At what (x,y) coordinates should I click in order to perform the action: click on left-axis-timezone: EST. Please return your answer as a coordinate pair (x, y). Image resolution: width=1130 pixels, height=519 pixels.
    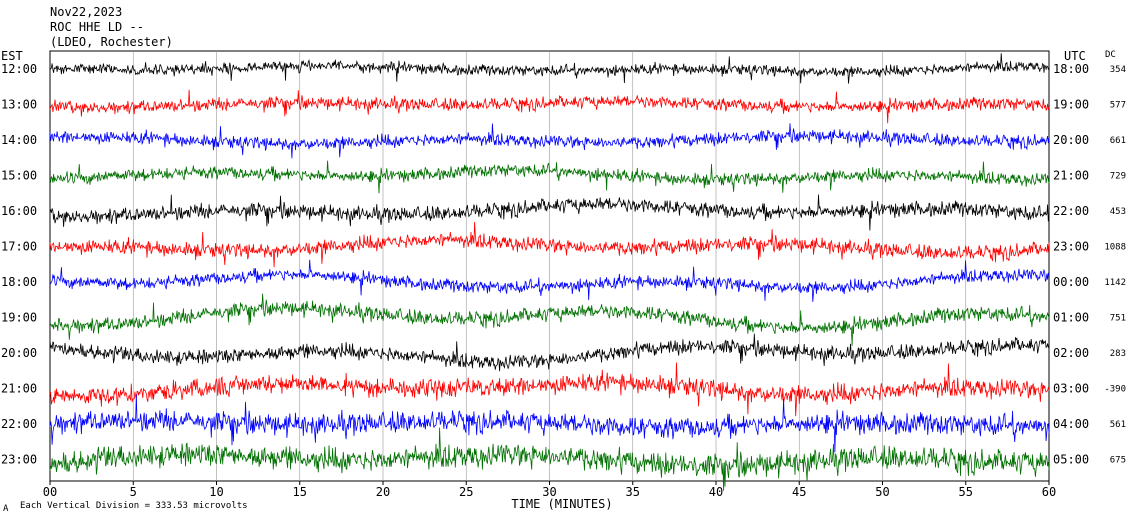
    Looking at the image, I should click on (12, 56).